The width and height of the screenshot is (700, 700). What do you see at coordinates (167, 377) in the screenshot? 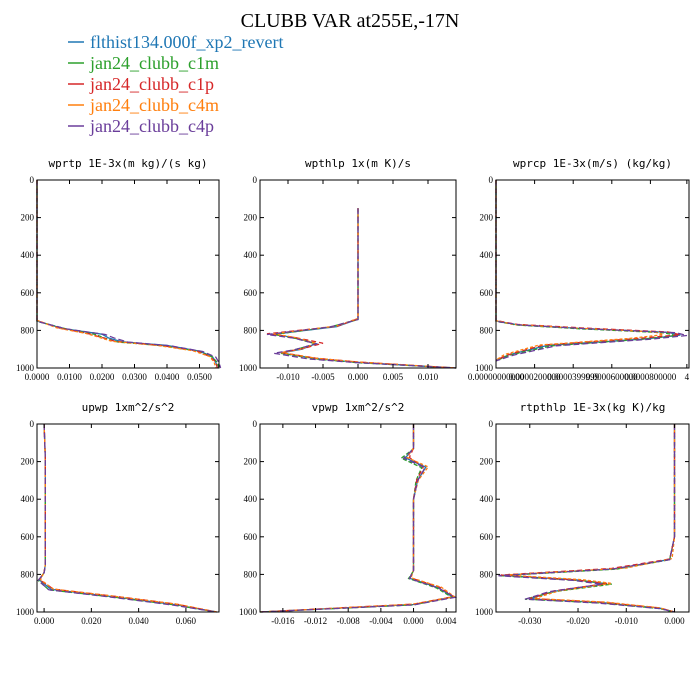
I see `x-tick-label: 0.0400` at bounding box center [167, 377].